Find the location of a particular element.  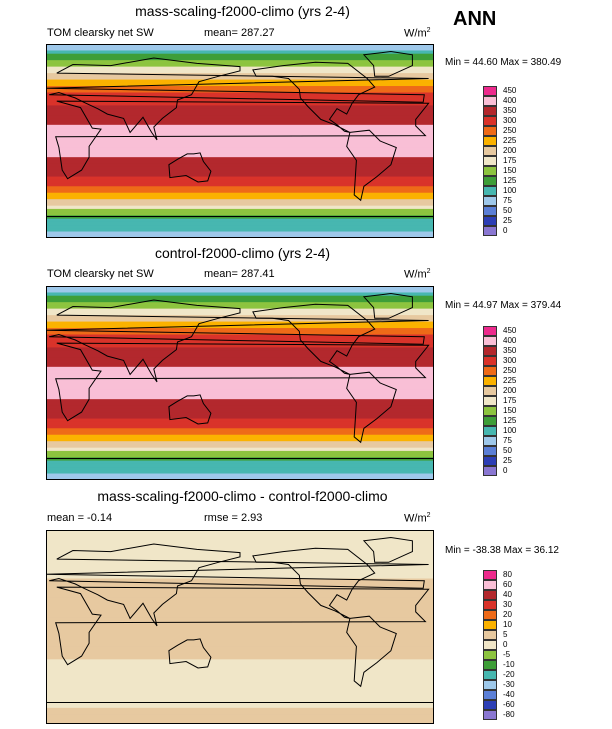

colorbar-tick-label: 50 is located at coordinates (507, 450).